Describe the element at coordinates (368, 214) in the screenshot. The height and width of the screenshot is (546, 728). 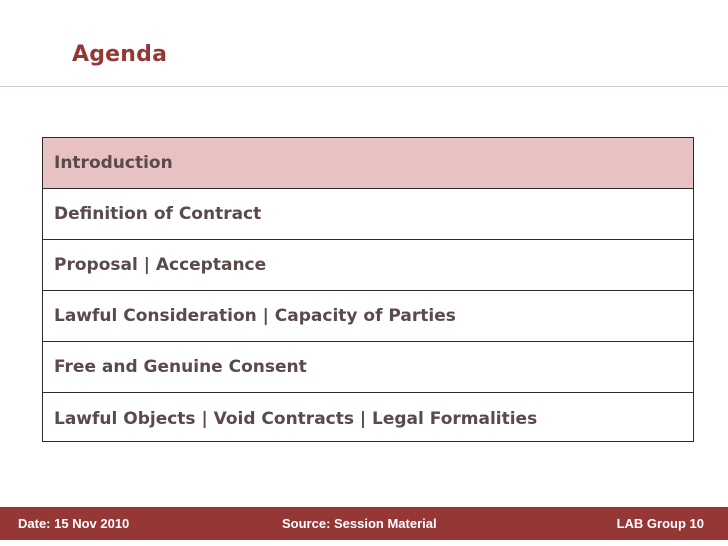
I see `agenda-item-definition-of-contract: Definition of Contract` at that location.